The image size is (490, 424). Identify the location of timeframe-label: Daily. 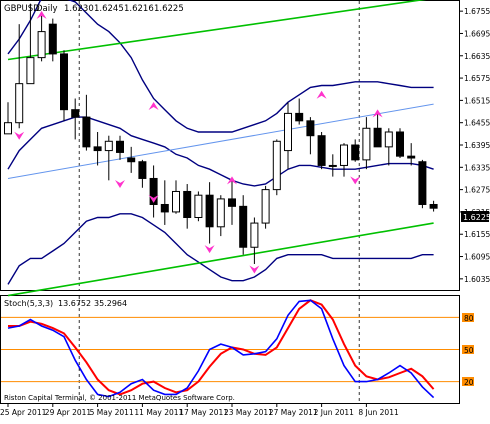
(47, 9).